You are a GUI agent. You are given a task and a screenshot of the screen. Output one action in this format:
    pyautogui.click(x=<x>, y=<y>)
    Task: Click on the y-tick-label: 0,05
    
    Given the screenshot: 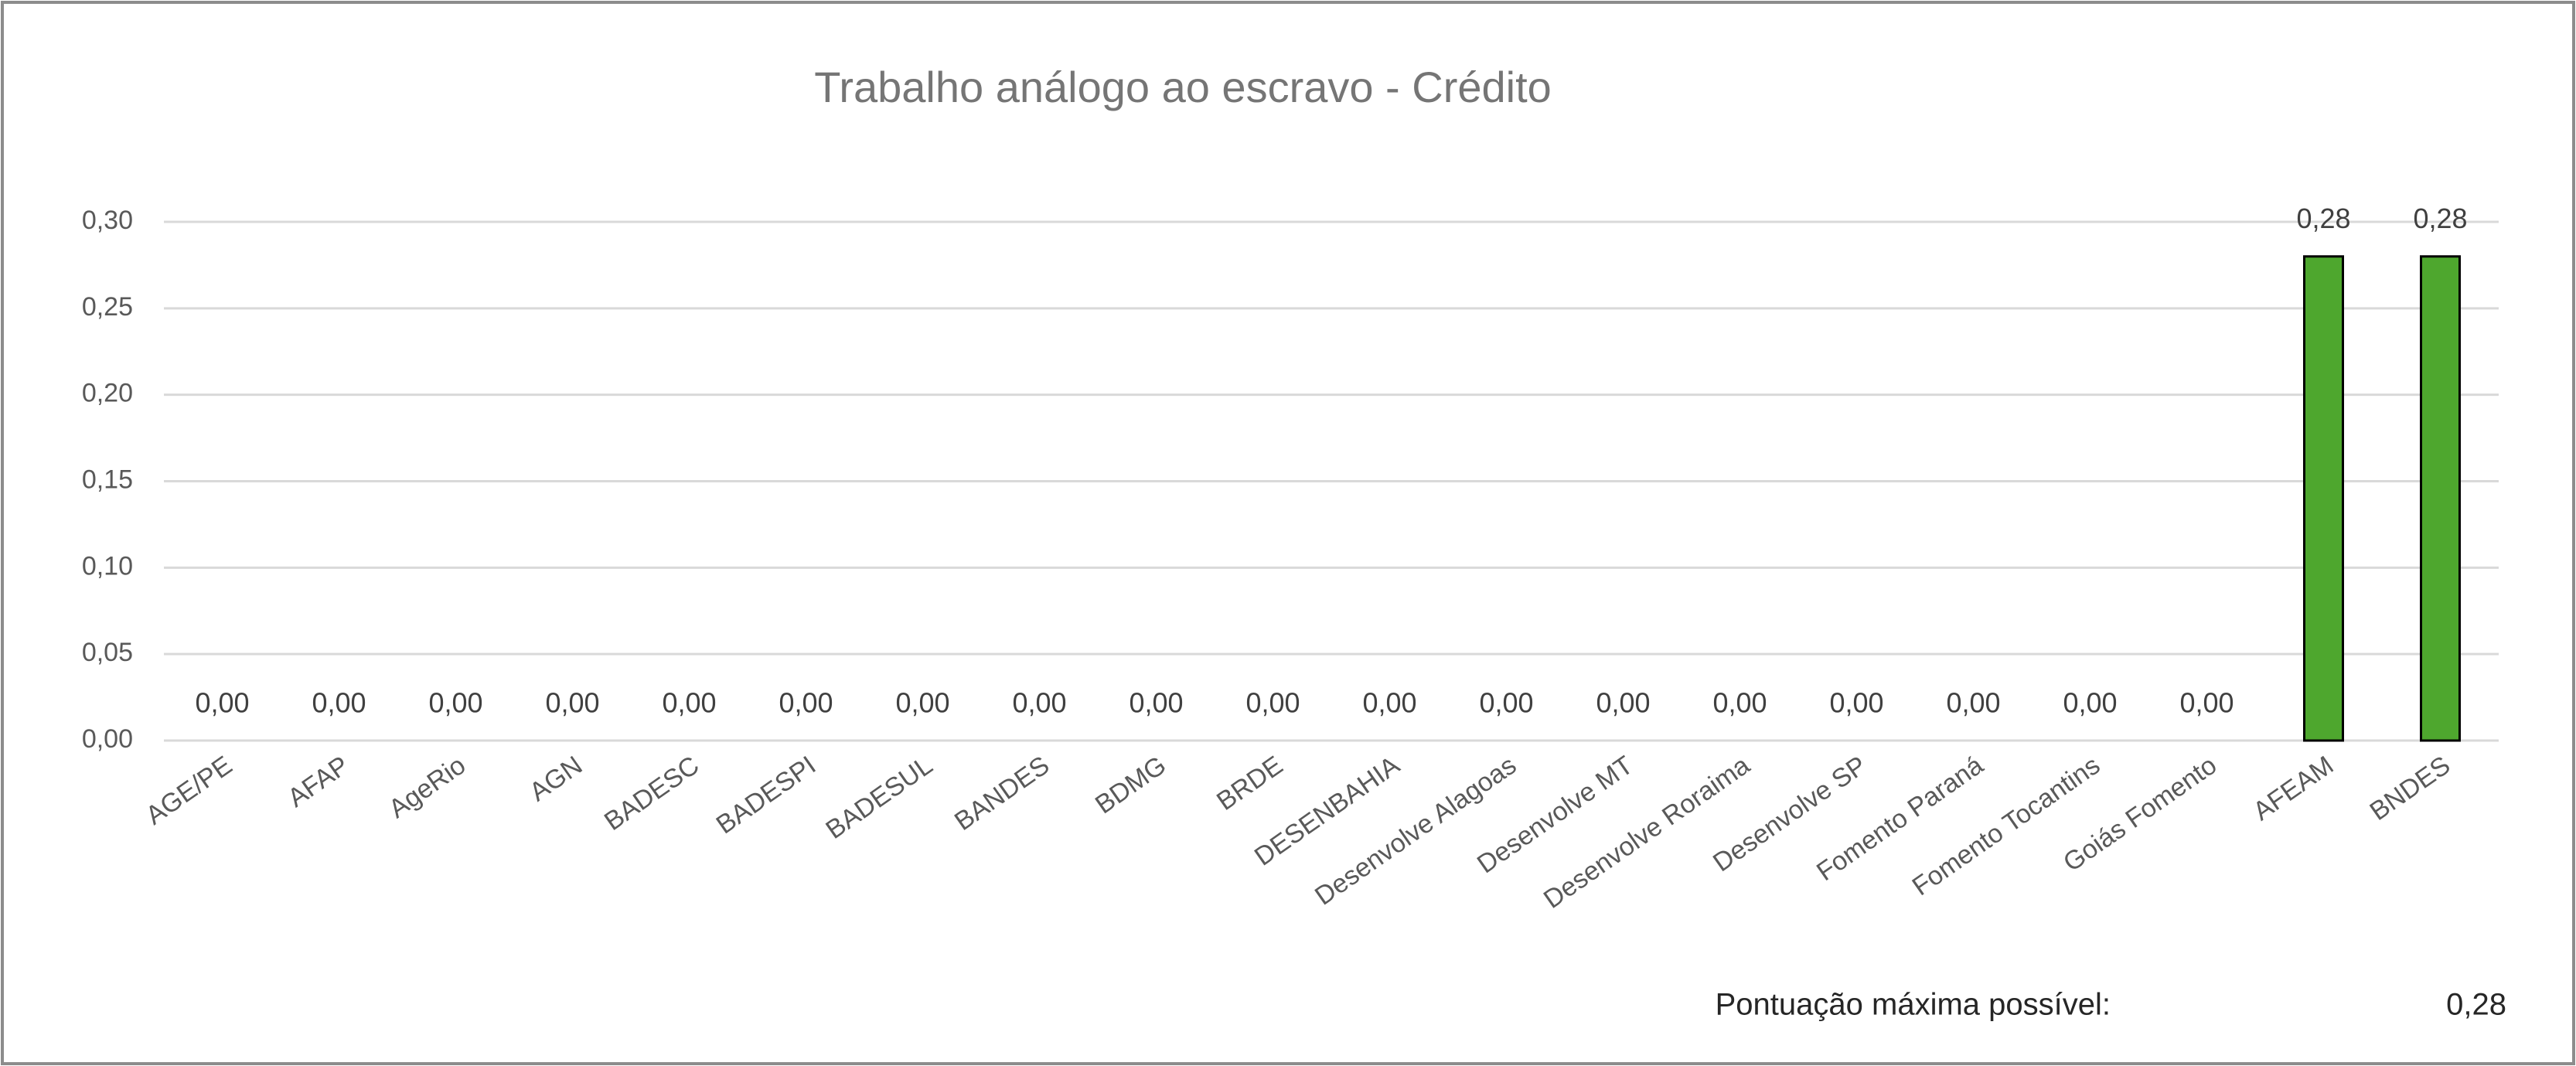 What is the action you would take?
    pyautogui.click(x=107, y=652)
    